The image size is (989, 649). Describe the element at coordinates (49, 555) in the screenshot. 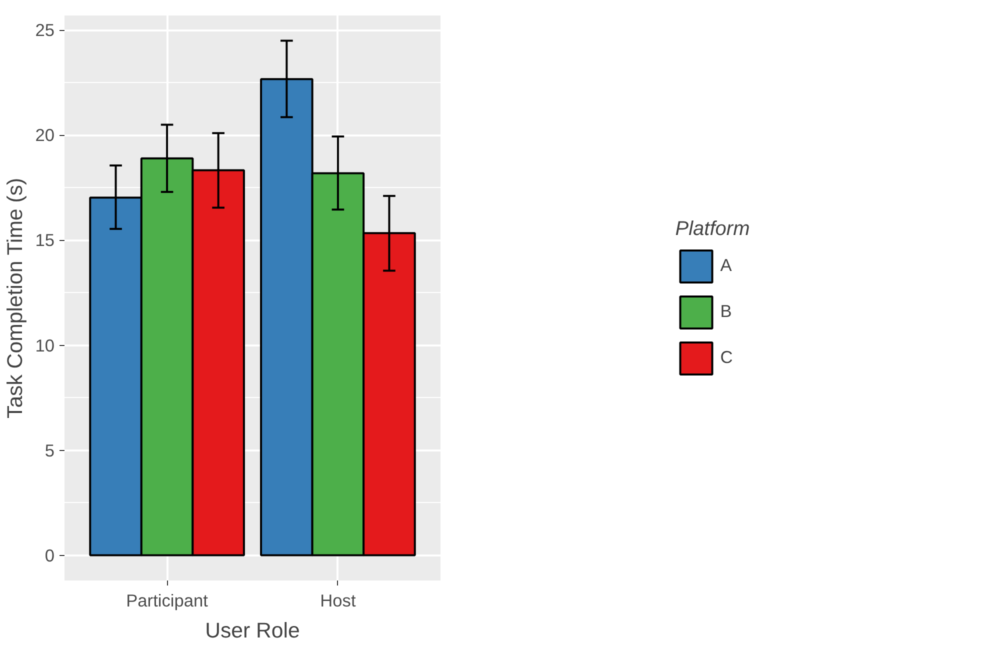

I see `y-tick-label: 0` at that location.